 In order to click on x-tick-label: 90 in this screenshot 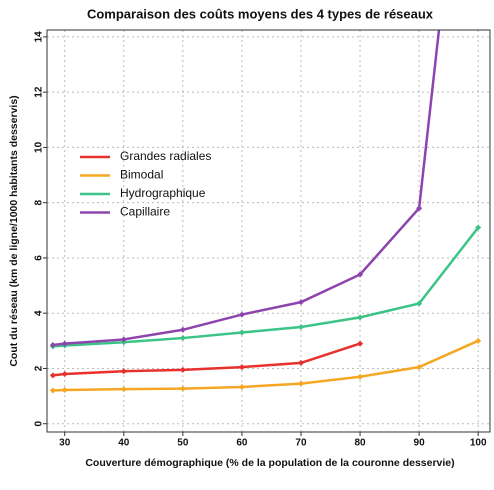, I will do `click(420, 443)`.